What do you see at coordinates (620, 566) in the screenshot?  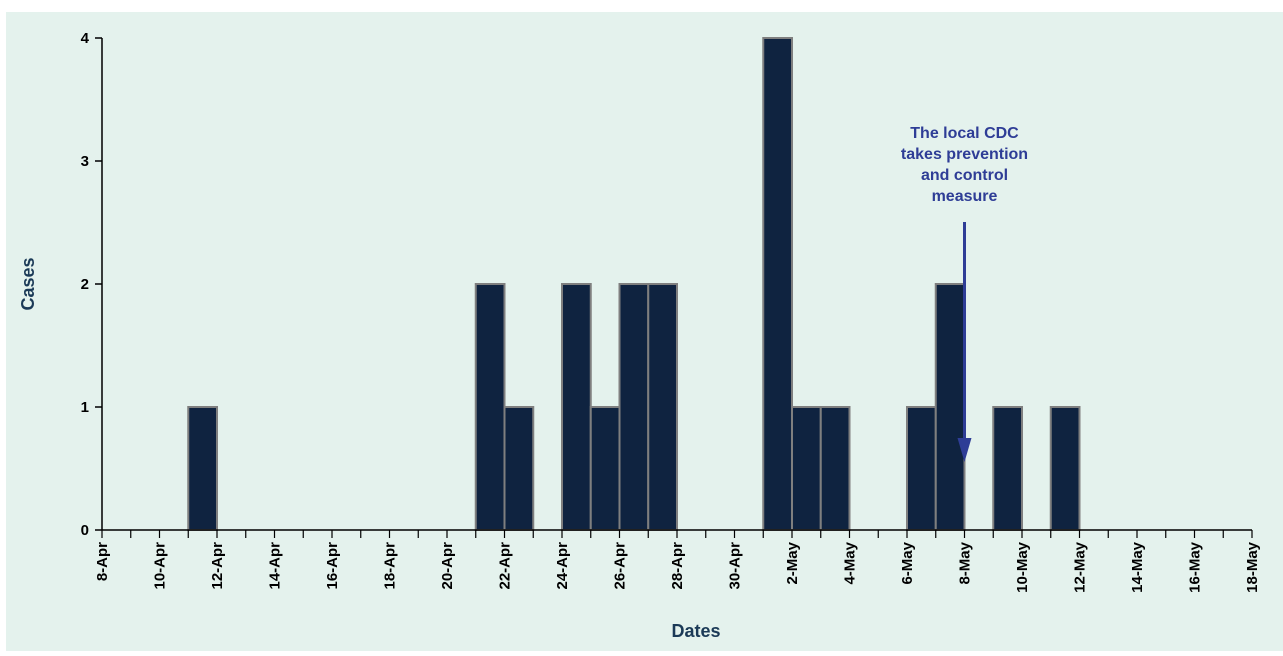 I see `x-tick-label: 26-Apr` at bounding box center [620, 566].